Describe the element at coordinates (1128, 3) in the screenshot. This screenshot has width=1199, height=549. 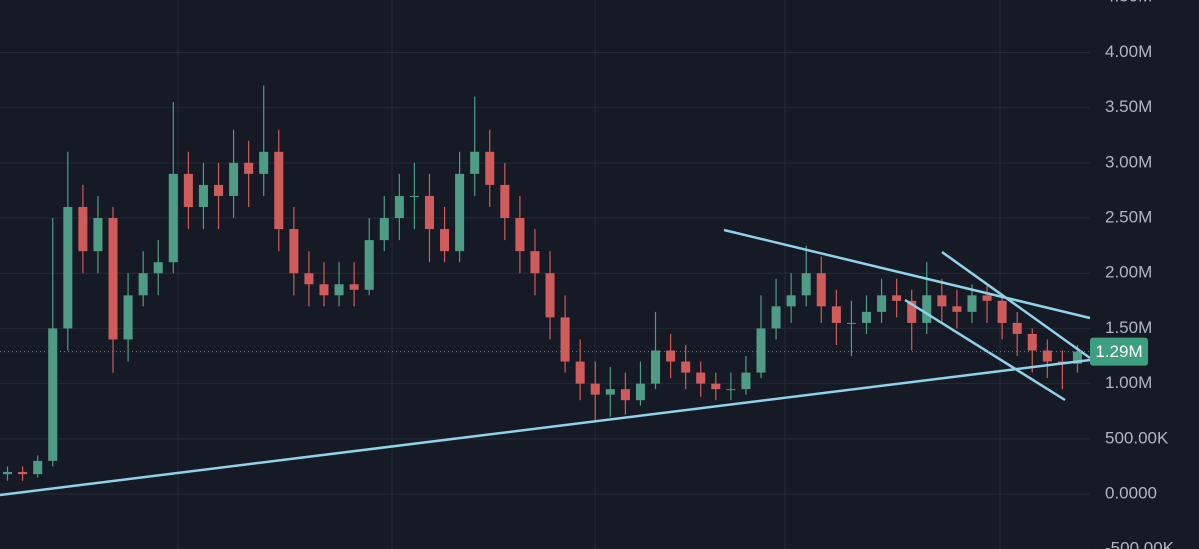
I see `y-tick-label: 4.50M` at that location.